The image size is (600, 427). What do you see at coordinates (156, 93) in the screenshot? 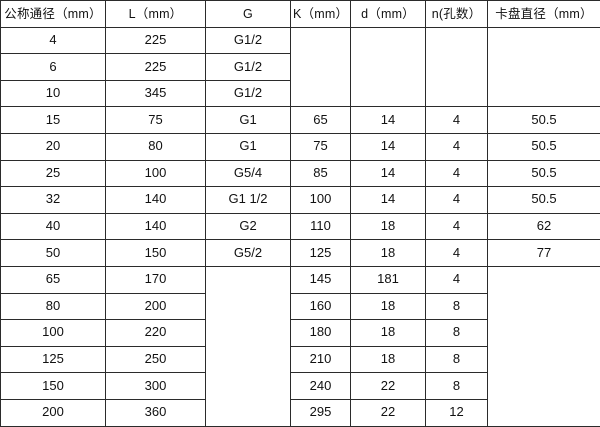
I see `cell-length: 345` at bounding box center [156, 93].